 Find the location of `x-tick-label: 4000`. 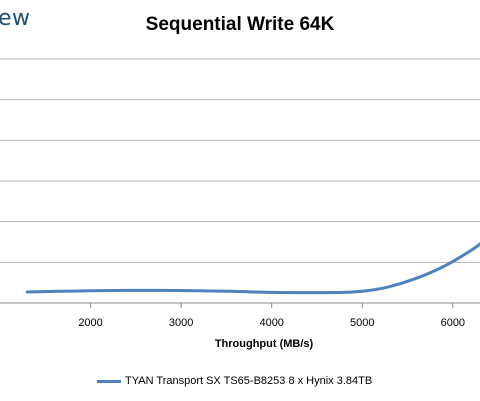

x-tick-label: 4000 is located at coordinates (271, 323).